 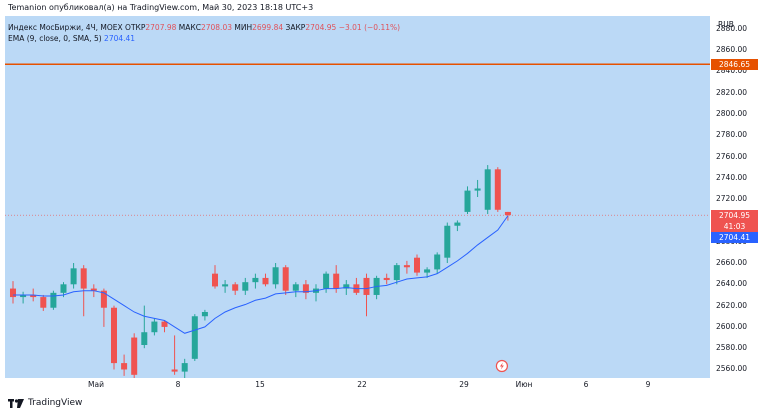 I want to click on price-scale, so click(x=734, y=197).